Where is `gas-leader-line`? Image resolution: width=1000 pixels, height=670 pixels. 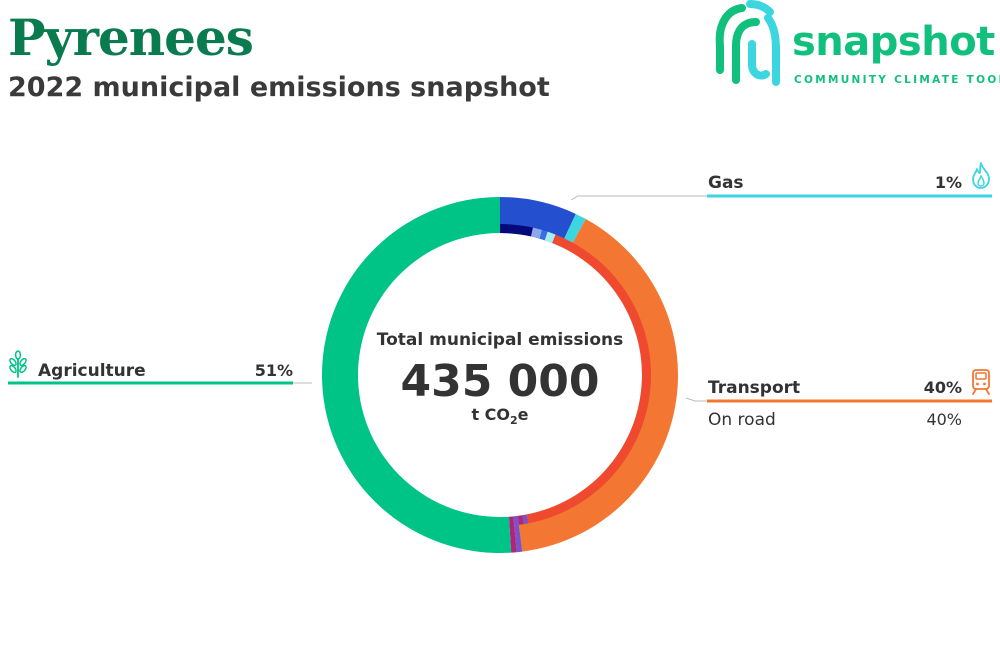 gas-leader-line is located at coordinates (639, 198).